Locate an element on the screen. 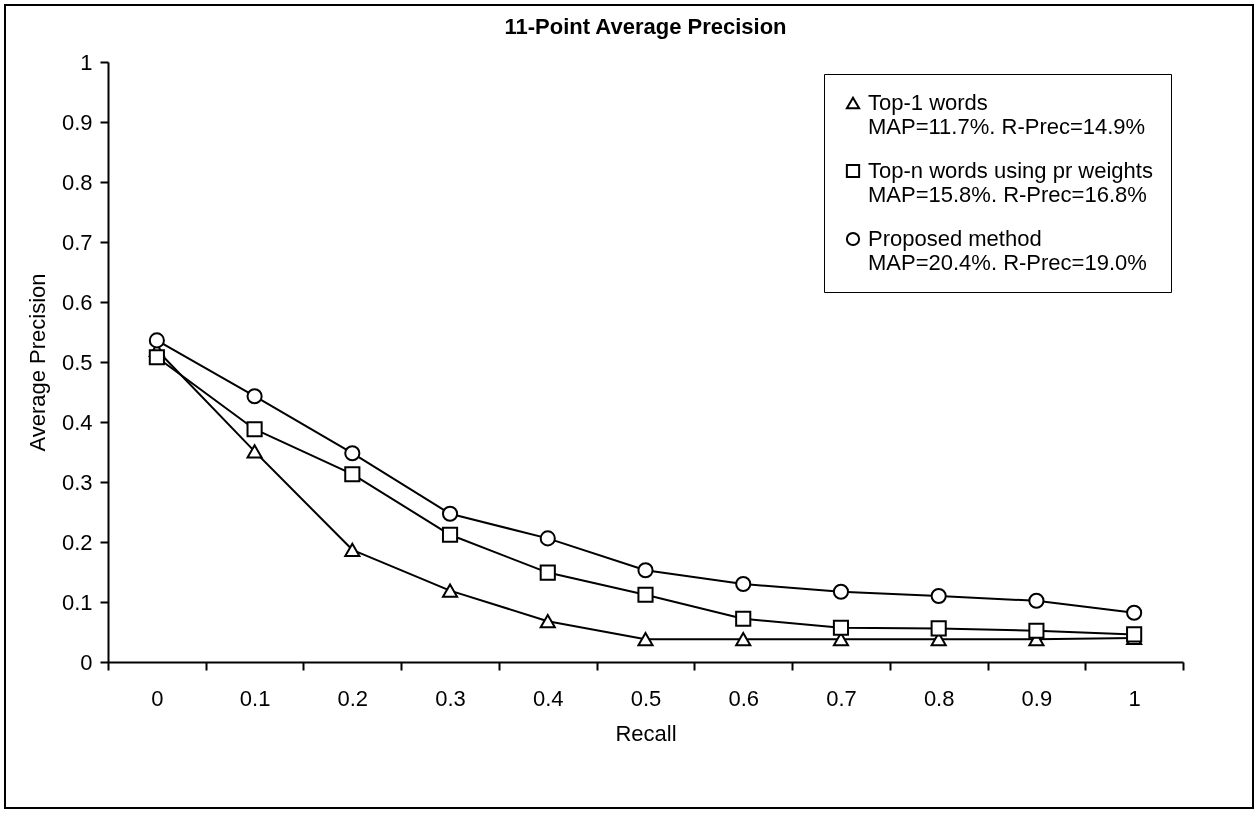 This screenshot has width=1260, height=815. y-tick-label: 0 is located at coordinates (86, 662).